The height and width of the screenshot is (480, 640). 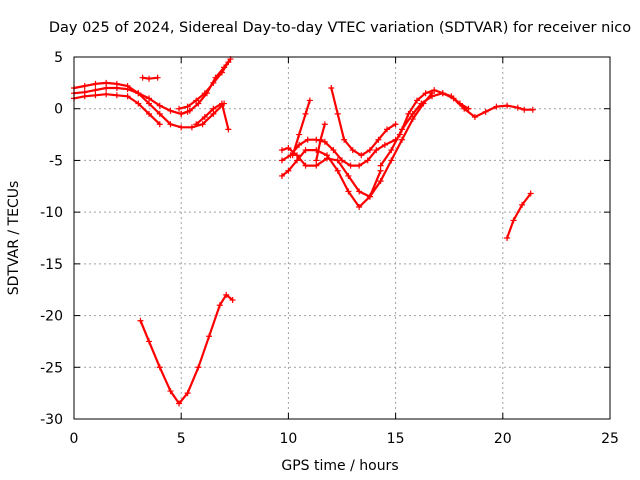 I want to click on x-axis-label: GPS time / hours, so click(x=339, y=466).